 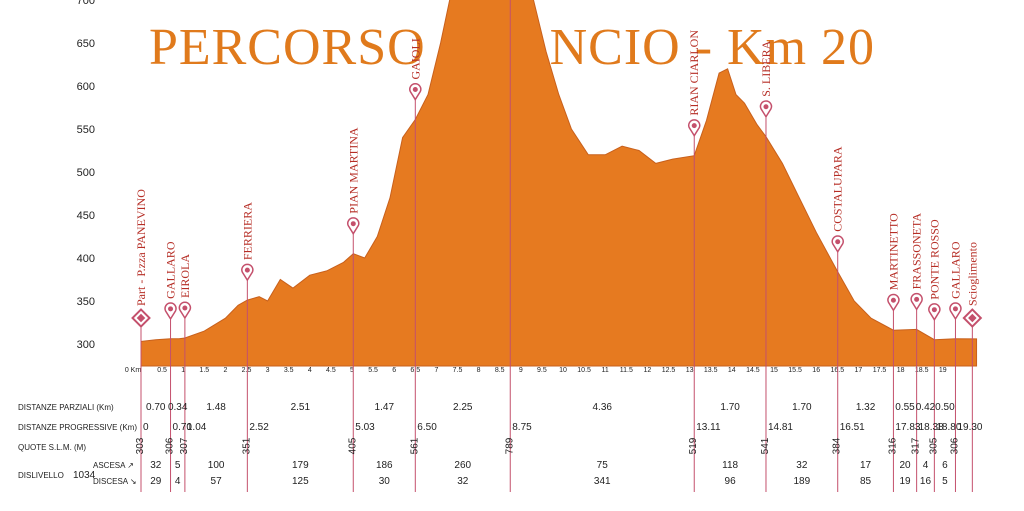 I want to click on ascent-value: 260, so click(x=462, y=465).